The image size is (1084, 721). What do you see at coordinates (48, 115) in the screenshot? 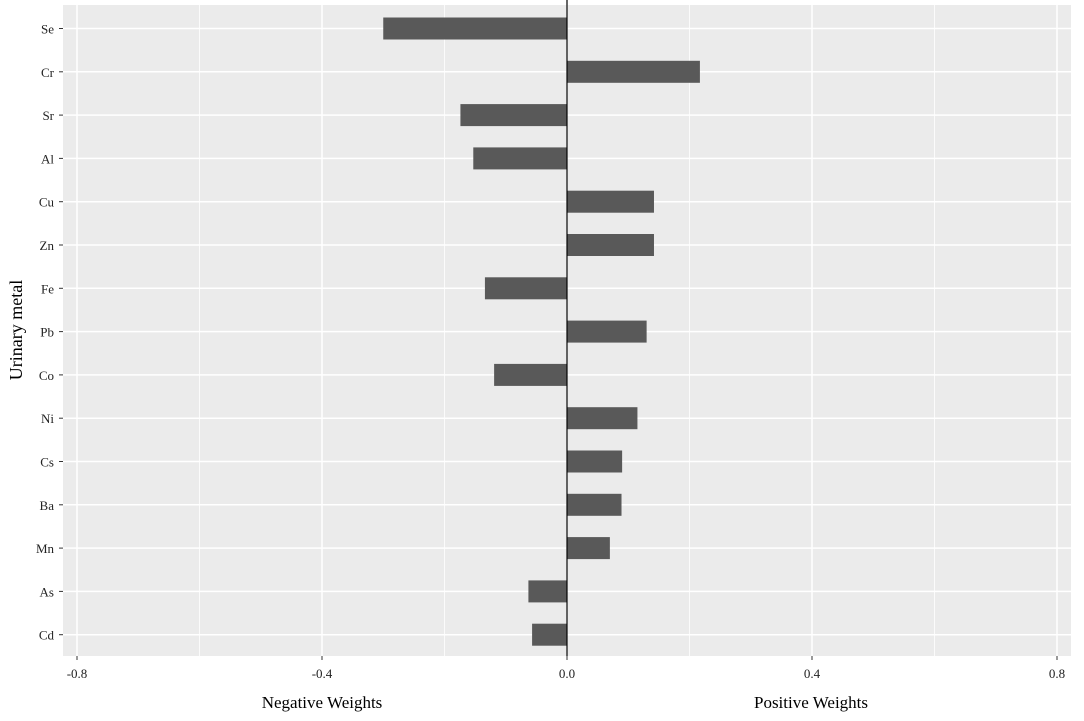
I see `y-tick-label-sr: Sr` at bounding box center [48, 115].